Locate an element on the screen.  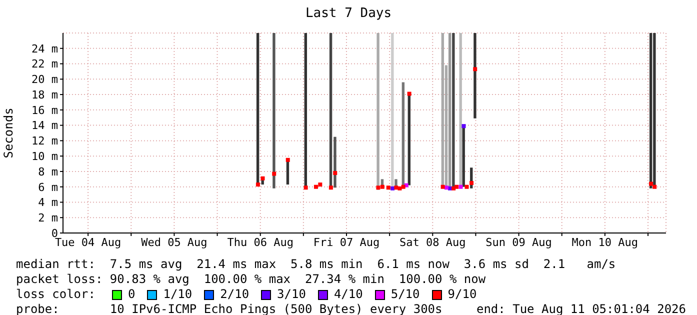
x-tick-label: Mon 10 Aug is located at coordinates (605, 242).